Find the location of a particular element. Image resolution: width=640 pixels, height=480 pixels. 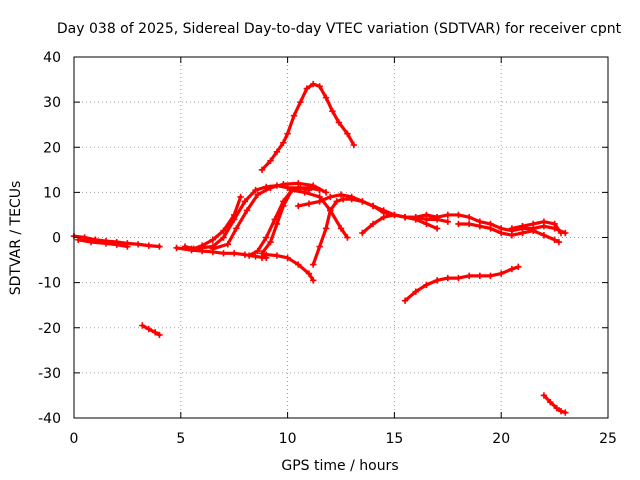

y-tick-label: -40 is located at coordinates (49, 419).